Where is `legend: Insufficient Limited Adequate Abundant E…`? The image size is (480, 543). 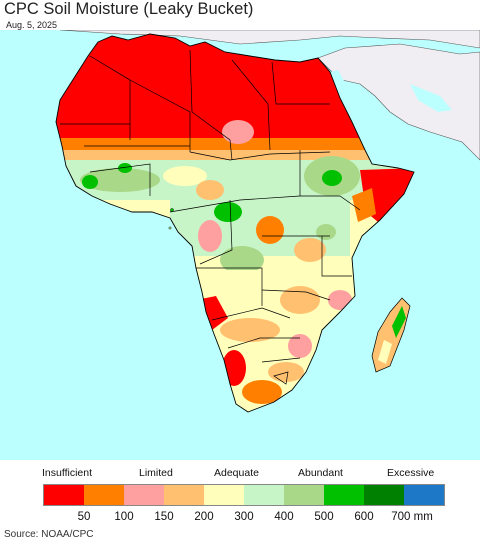 legend: Insufficient Limited Adequate Abundant E… is located at coordinates (240, 494).